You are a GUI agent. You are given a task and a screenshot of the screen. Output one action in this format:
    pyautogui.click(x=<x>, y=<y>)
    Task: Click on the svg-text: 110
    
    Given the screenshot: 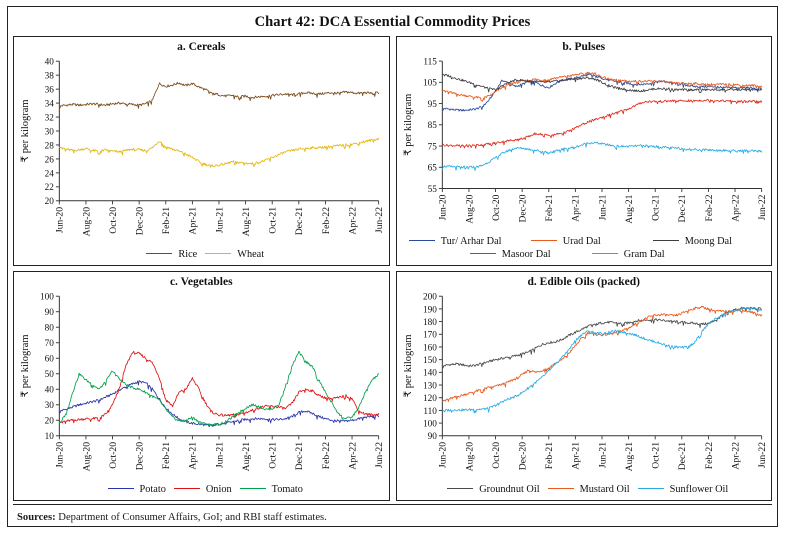 What is the action you would take?
    pyautogui.click(x=430, y=412)
    